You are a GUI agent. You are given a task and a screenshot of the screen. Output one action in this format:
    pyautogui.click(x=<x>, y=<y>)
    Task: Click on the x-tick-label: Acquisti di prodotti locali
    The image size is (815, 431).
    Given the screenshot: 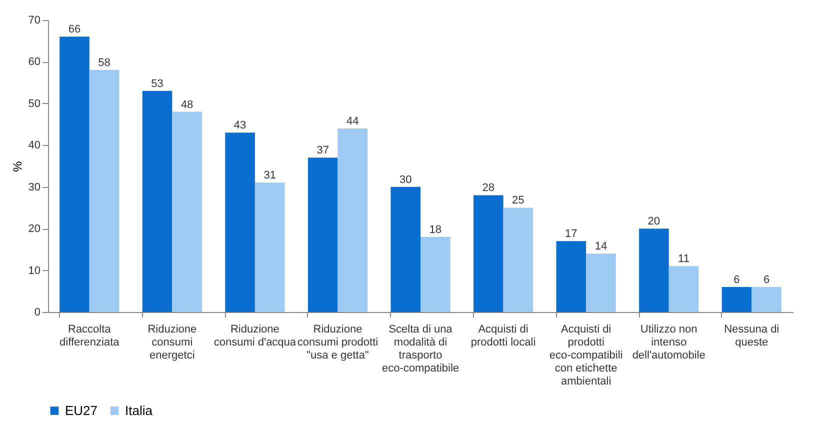 What is the action you would take?
    pyautogui.click(x=503, y=336)
    